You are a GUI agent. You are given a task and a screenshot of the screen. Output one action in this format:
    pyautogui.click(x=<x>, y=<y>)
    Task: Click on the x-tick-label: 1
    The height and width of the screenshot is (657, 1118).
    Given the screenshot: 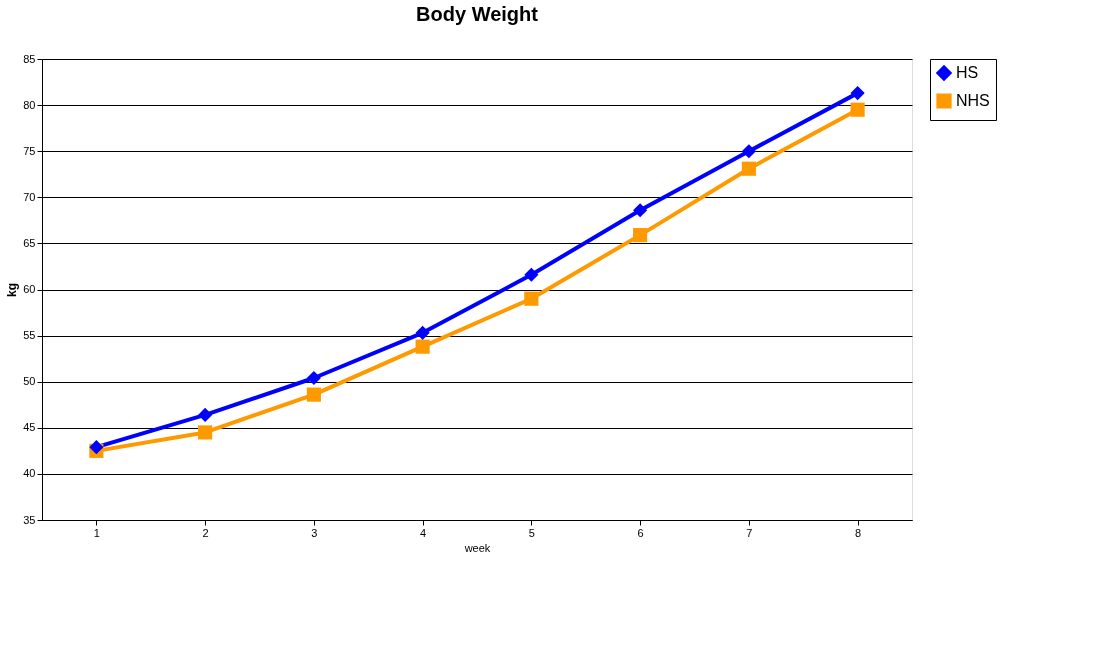 What is the action you would take?
    pyautogui.click(x=96, y=532)
    